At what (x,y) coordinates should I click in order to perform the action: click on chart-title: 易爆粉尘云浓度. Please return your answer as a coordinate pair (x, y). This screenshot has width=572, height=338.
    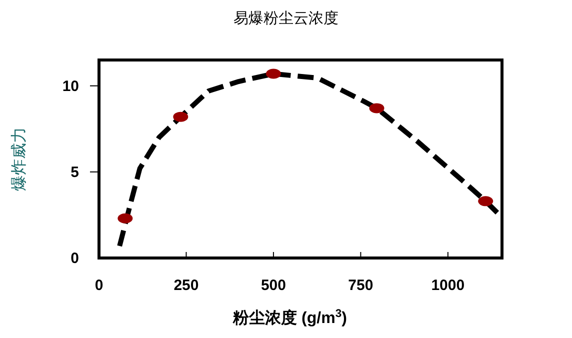
    Looking at the image, I should click on (286, 18).